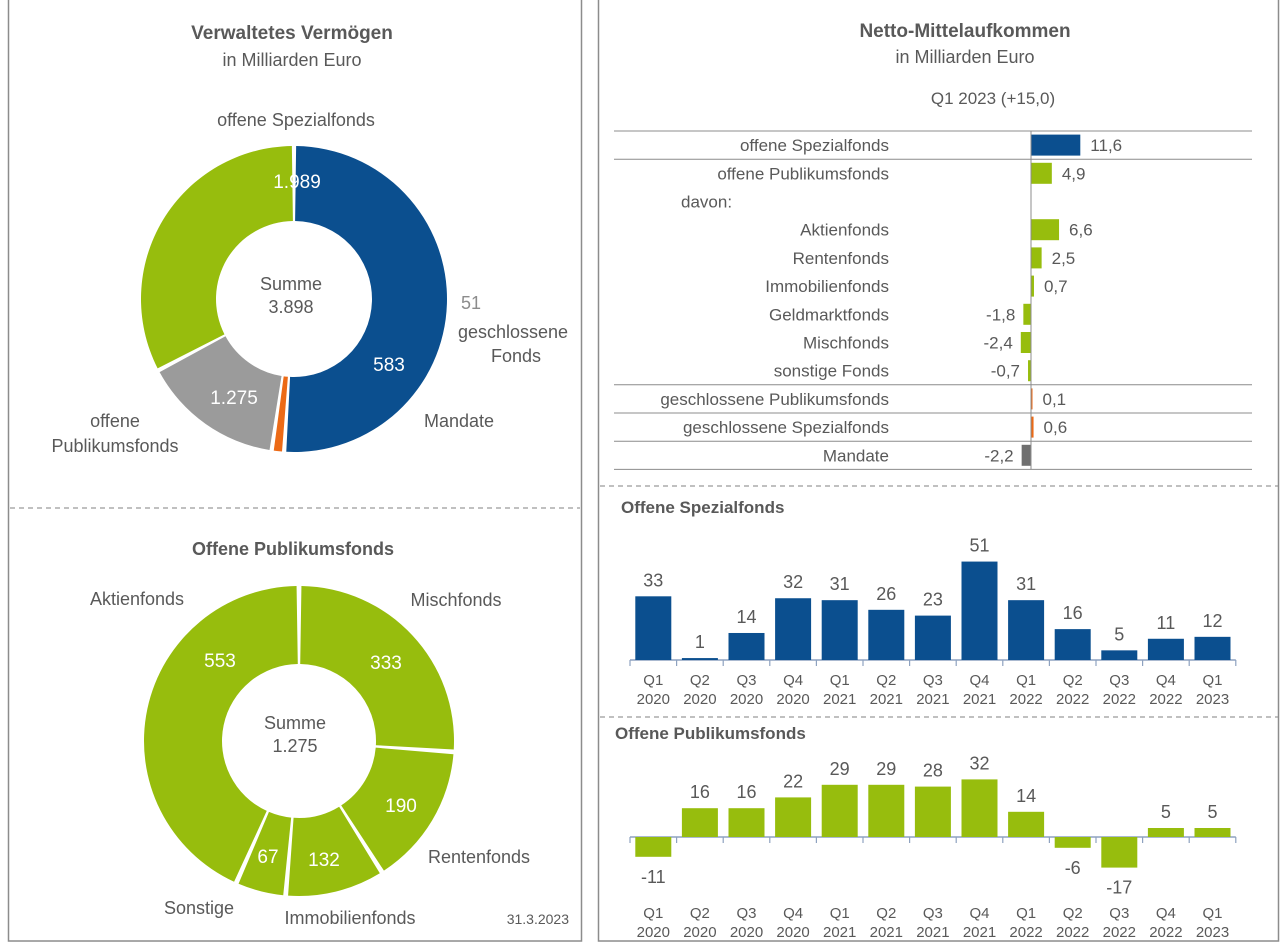 This screenshot has height=943, width=1280. Describe the element at coordinates (840, 769) in the screenshot. I see `publikumsfonds-value-label: 29` at that location.